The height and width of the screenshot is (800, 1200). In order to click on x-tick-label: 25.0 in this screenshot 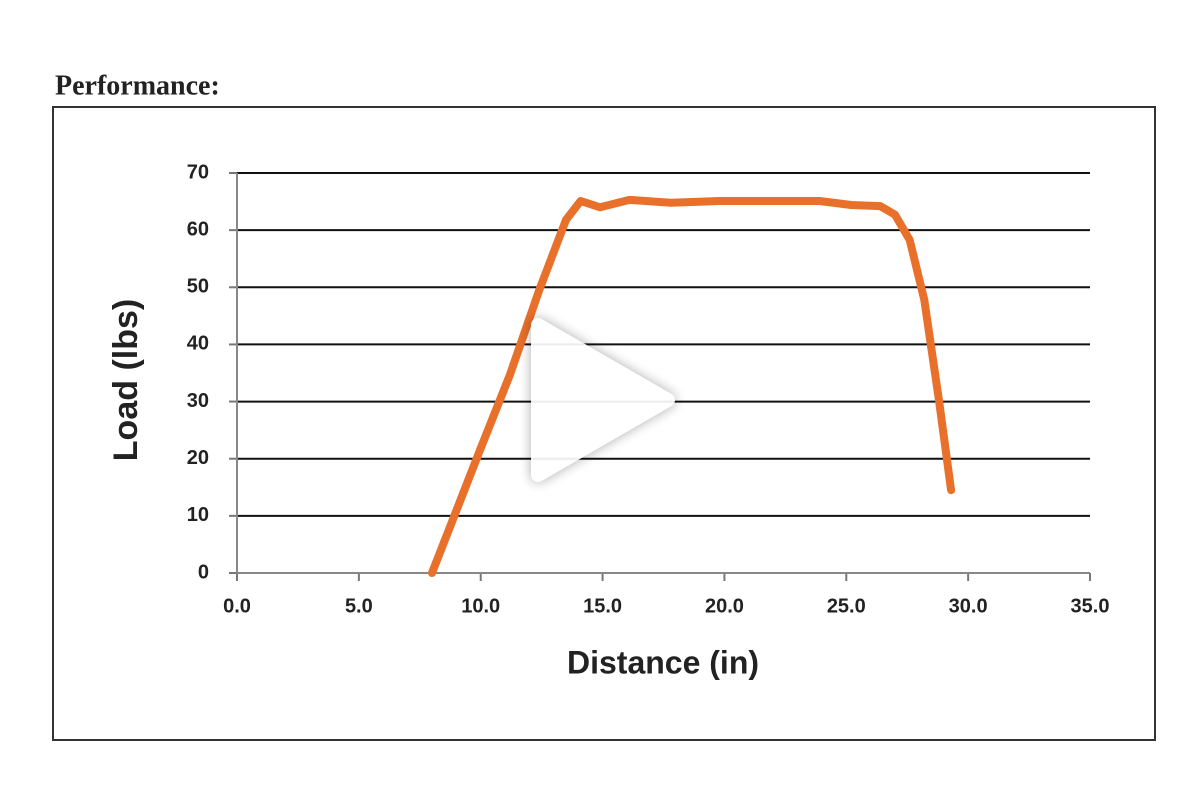, I will do `click(846, 606)`.